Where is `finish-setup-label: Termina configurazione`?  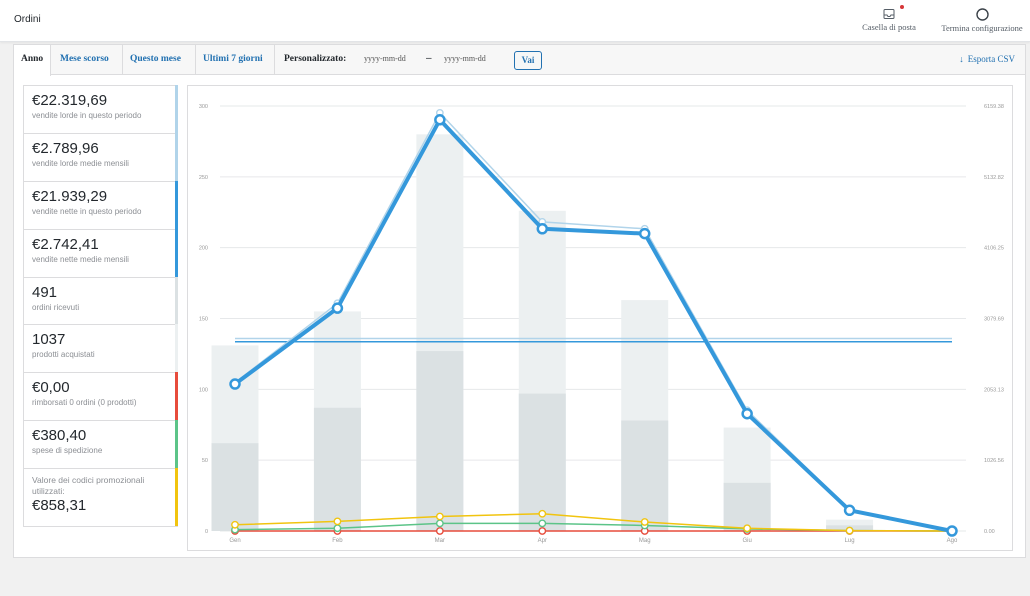 finish-setup-label: Termina configurazione is located at coordinates (982, 28).